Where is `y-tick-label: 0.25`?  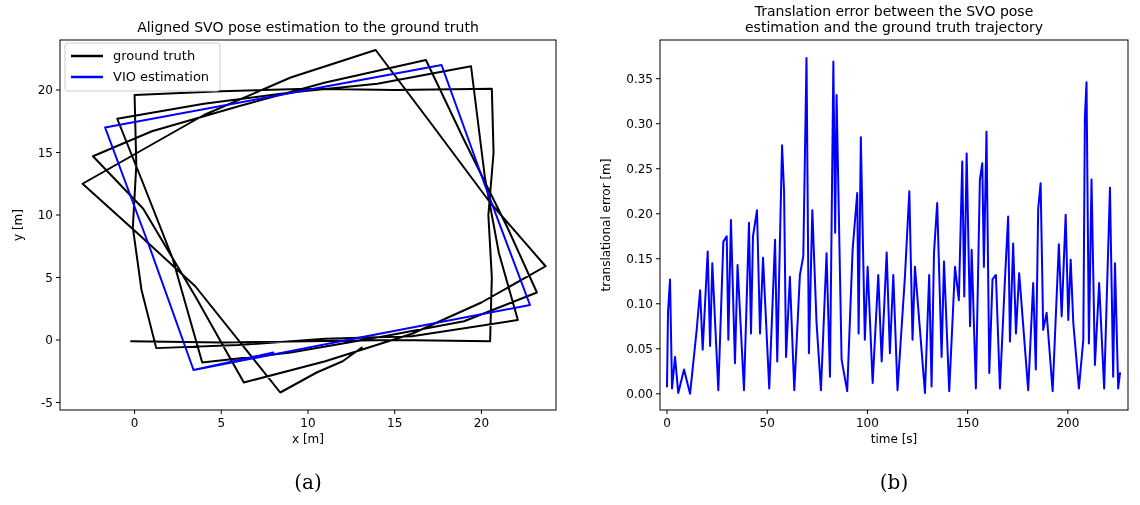 y-tick-label: 0.25 is located at coordinates (639, 168).